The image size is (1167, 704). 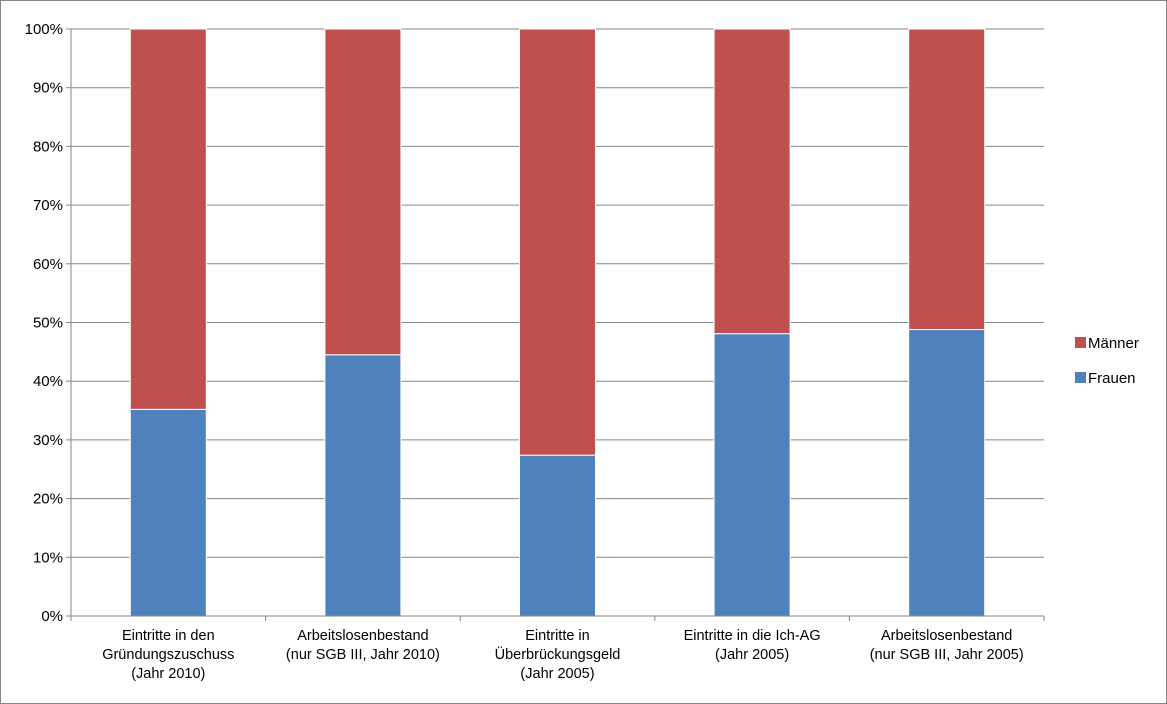 What do you see at coordinates (48, 499) in the screenshot?
I see `y-tick-label: 20%` at bounding box center [48, 499].